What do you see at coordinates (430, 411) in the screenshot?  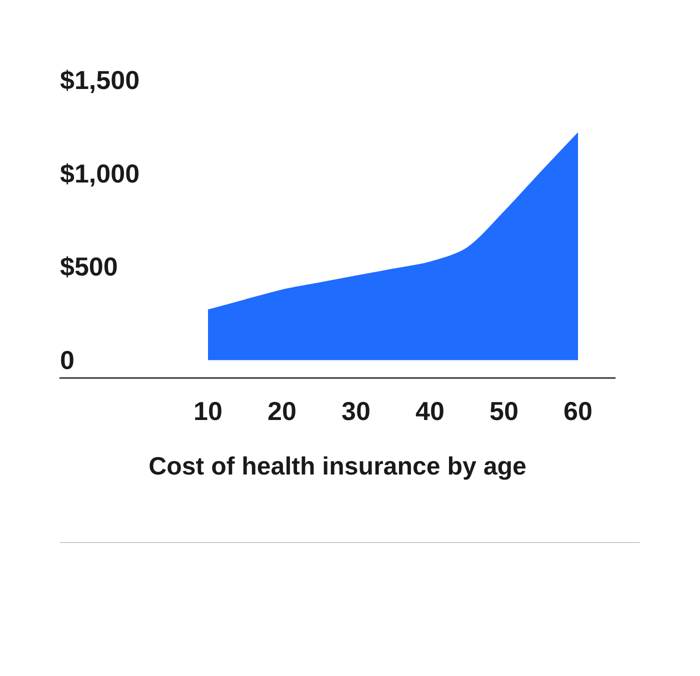 I see `x-tick-label: 40` at bounding box center [430, 411].